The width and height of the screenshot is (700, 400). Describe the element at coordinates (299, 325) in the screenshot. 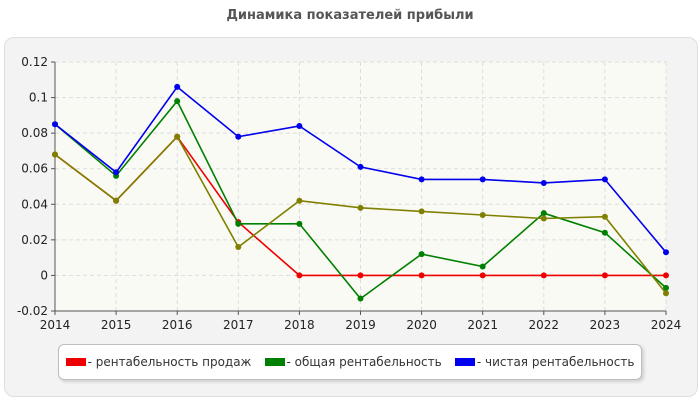

I see `x-tick-label: 2018` at that location.